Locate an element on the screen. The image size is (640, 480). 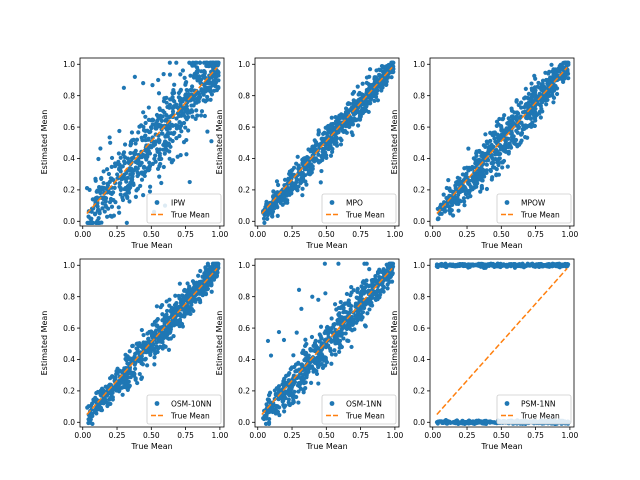
axes-frame is located at coordinates (502, 142).